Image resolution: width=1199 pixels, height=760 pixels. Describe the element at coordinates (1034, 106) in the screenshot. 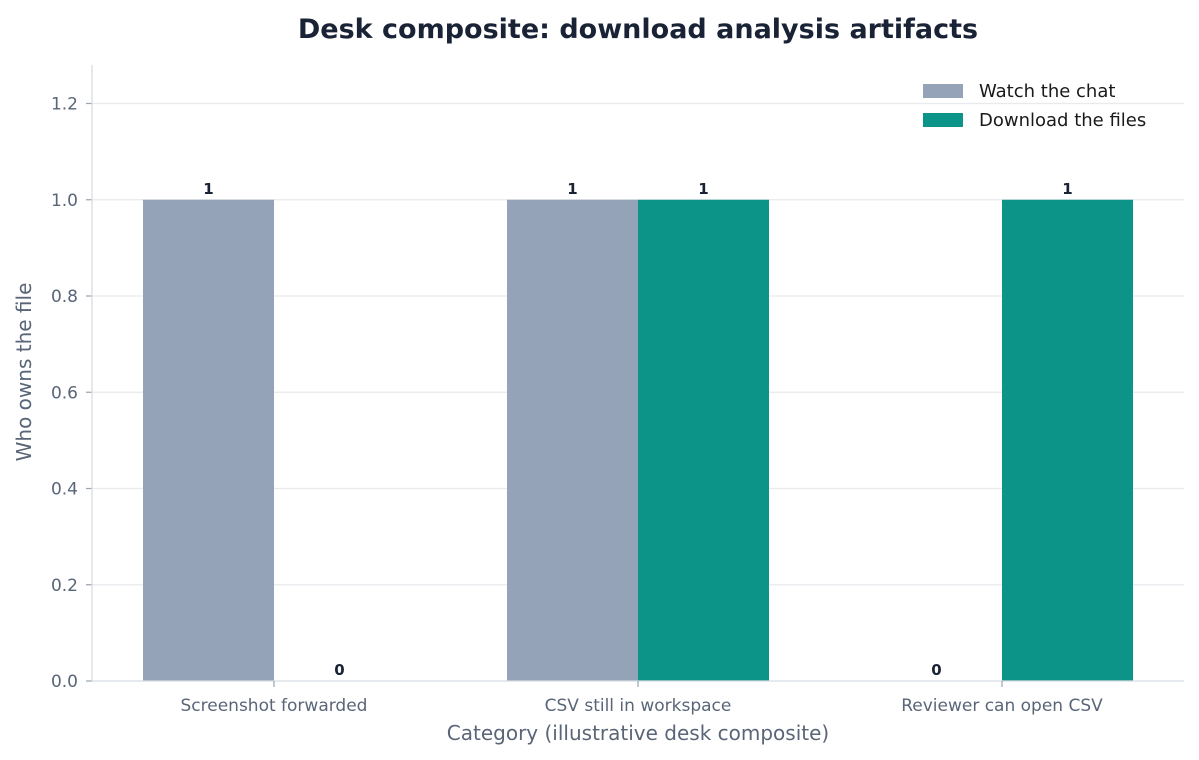

I see `legend: Watch the chat Download the files` at that location.